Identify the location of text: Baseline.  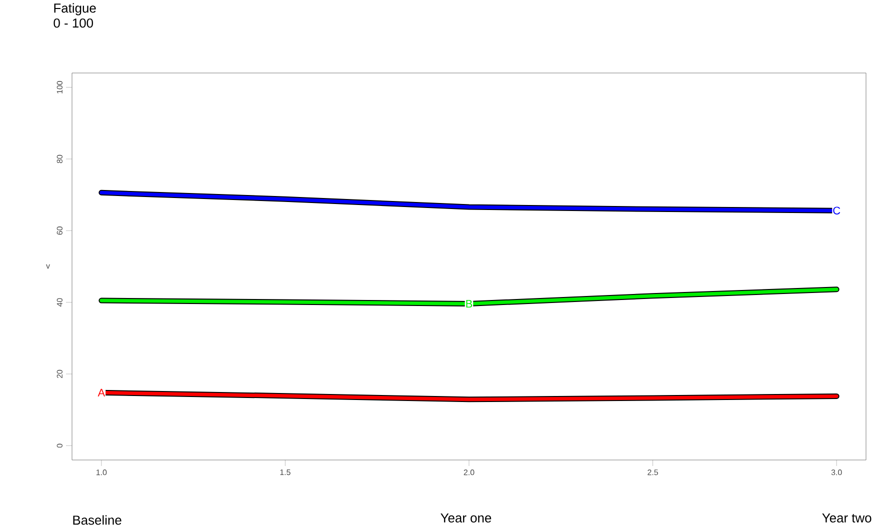
(97, 520).